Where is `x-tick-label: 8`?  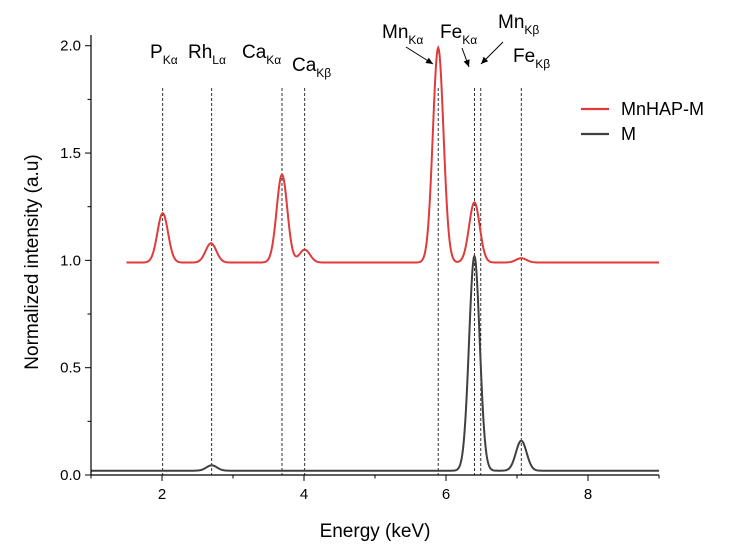
x-tick-label: 8 is located at coordinates (588, 494).